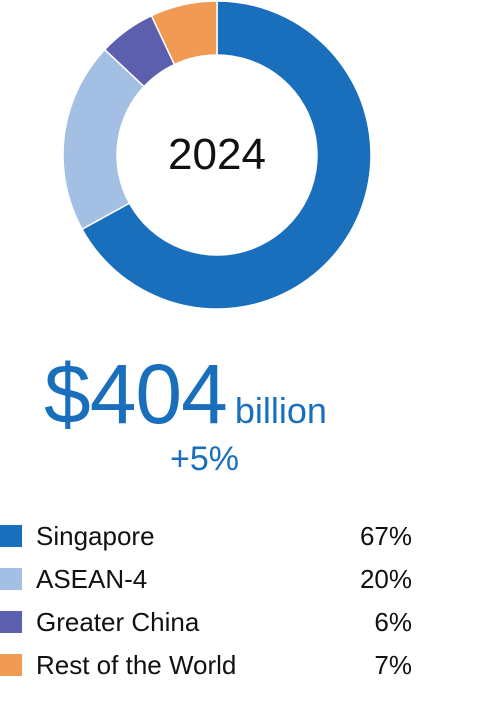  Describe the element at coordinates (136, 394) in the screenshot. I see `total-amount: $404` at that location.